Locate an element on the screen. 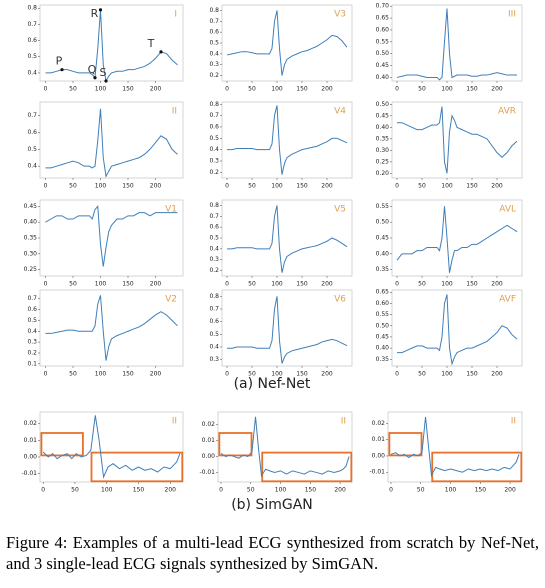  y-tick-label: 0.30 is located at coordinates (383, 150).